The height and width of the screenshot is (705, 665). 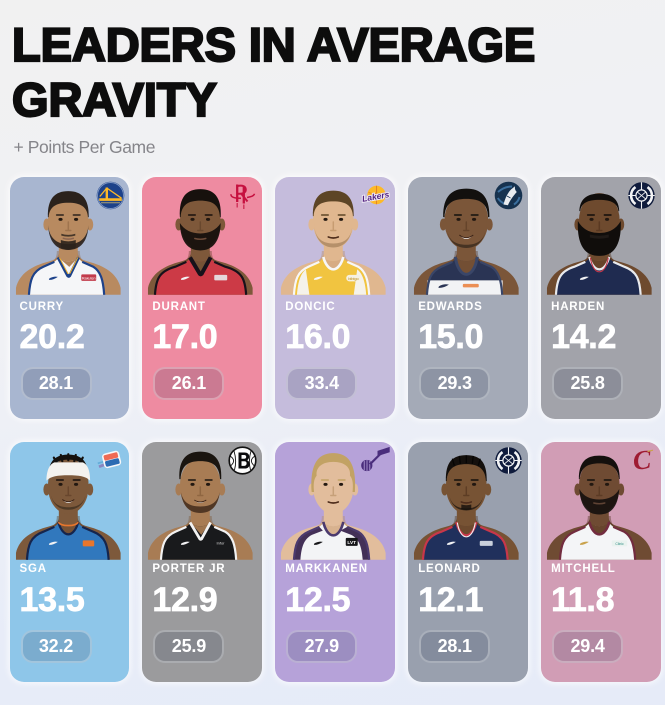 What do you see at coordinates (88, 278) in the screenshot?
I see `svg-text: Rakuten` at bounding box center [88, 278].